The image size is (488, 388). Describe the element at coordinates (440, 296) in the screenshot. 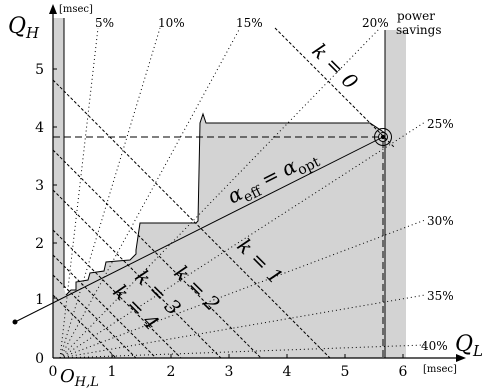

I see `savings-label-35: 35%` at that location.